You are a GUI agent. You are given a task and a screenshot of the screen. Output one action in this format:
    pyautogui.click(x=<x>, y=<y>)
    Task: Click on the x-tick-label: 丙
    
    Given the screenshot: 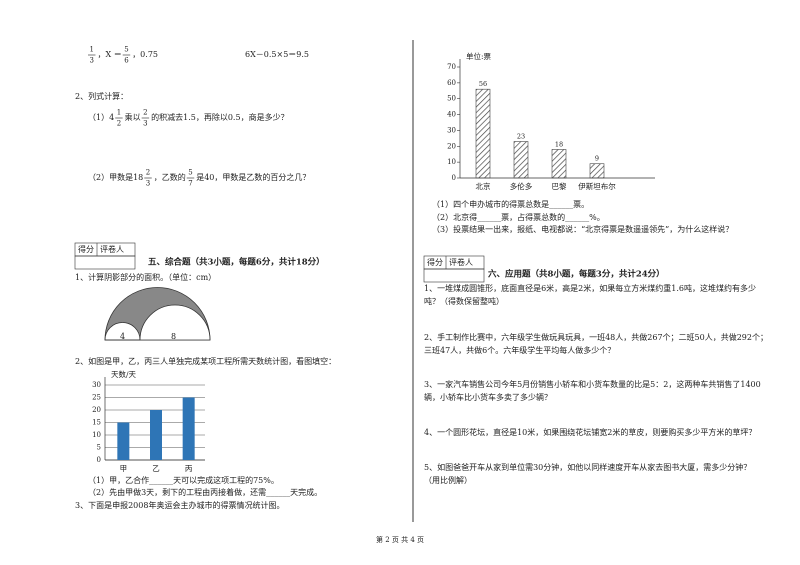 What is the action you would take?
    pyautogui.click(x=189, y=468)
    